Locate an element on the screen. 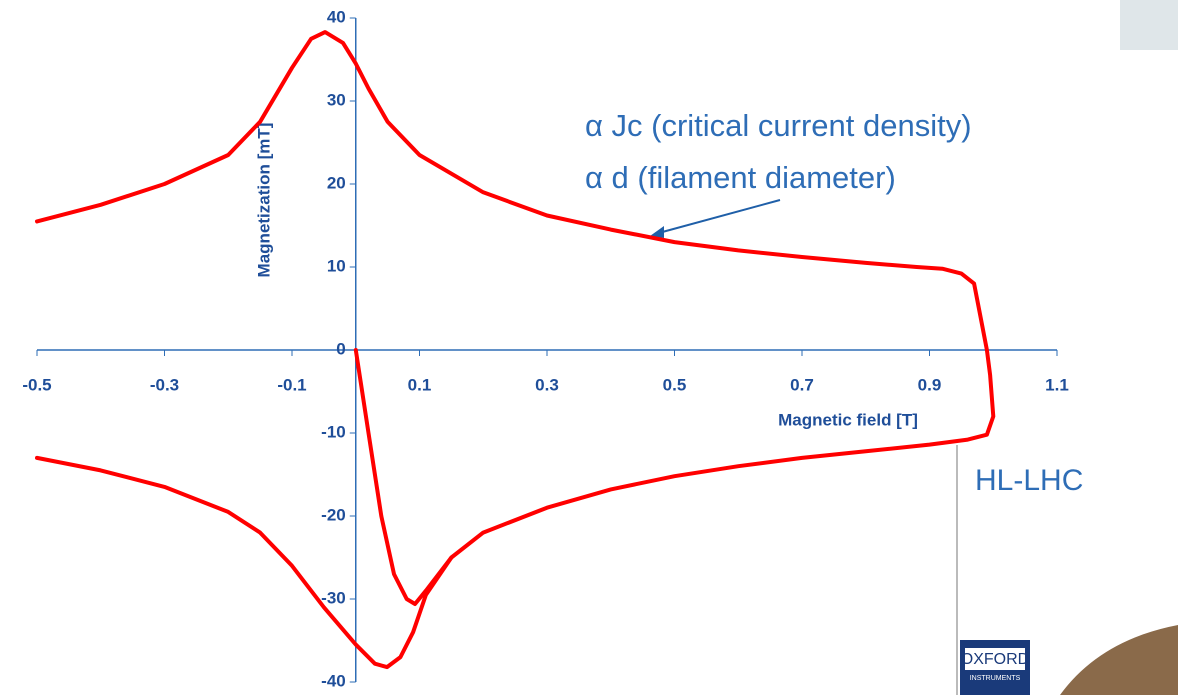 The image size is (1178, 695). logo-inner is located at coordinates (995, 659).